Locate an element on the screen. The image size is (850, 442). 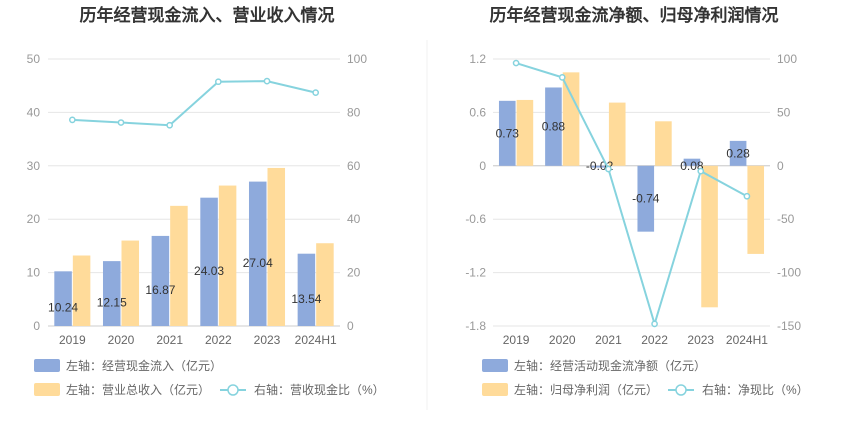
bar-data-label: 0.73 is located at coordinates (508, 133).